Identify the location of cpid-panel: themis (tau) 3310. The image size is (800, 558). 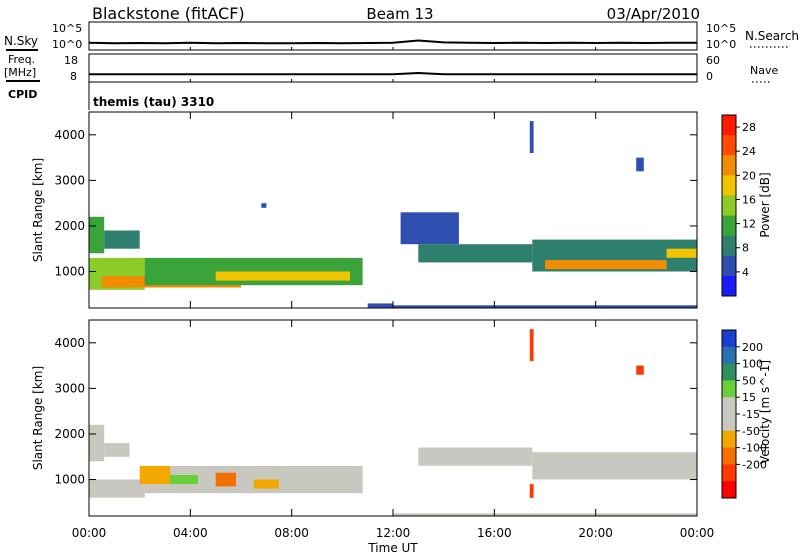
(151, 96).